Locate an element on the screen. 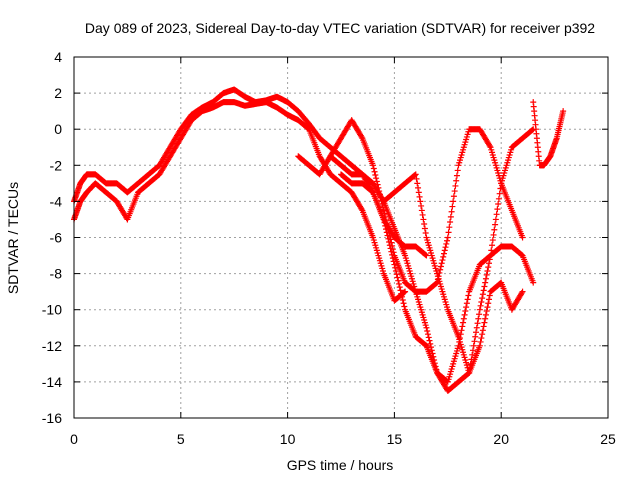  y-tick-label: -10 is located at coordinates (52, 310).